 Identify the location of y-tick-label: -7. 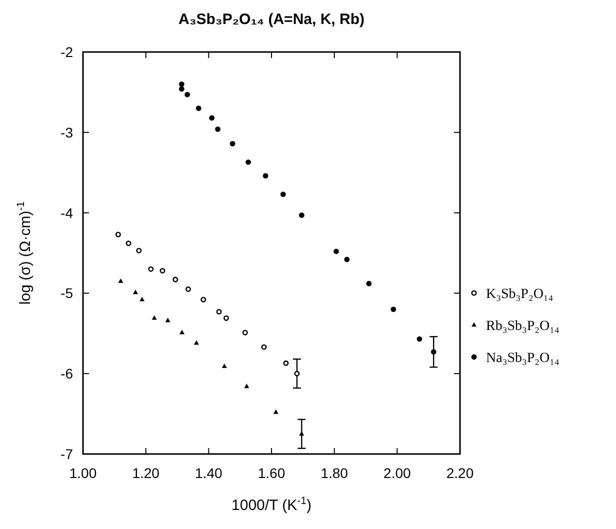
(67, 454).